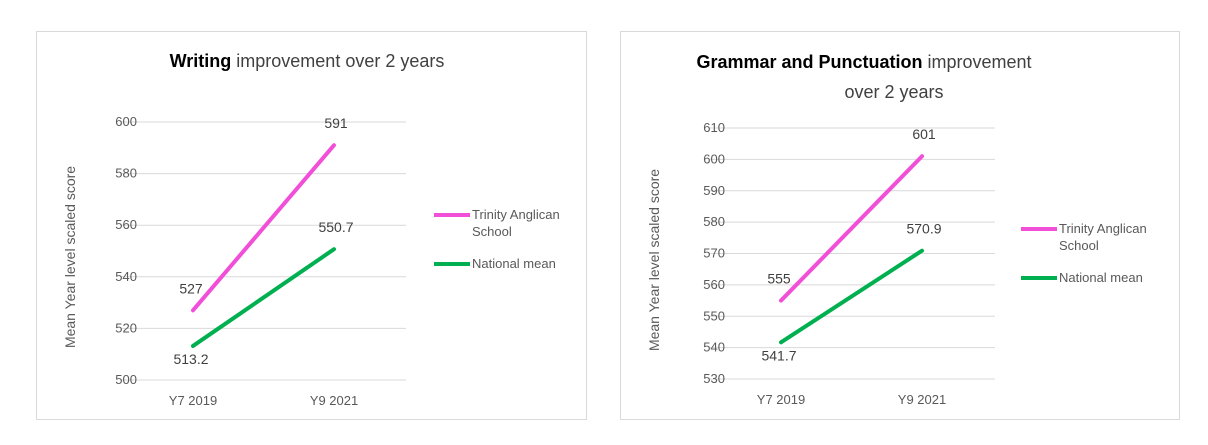  I want to click on data-label: 601, so click(924, 134).